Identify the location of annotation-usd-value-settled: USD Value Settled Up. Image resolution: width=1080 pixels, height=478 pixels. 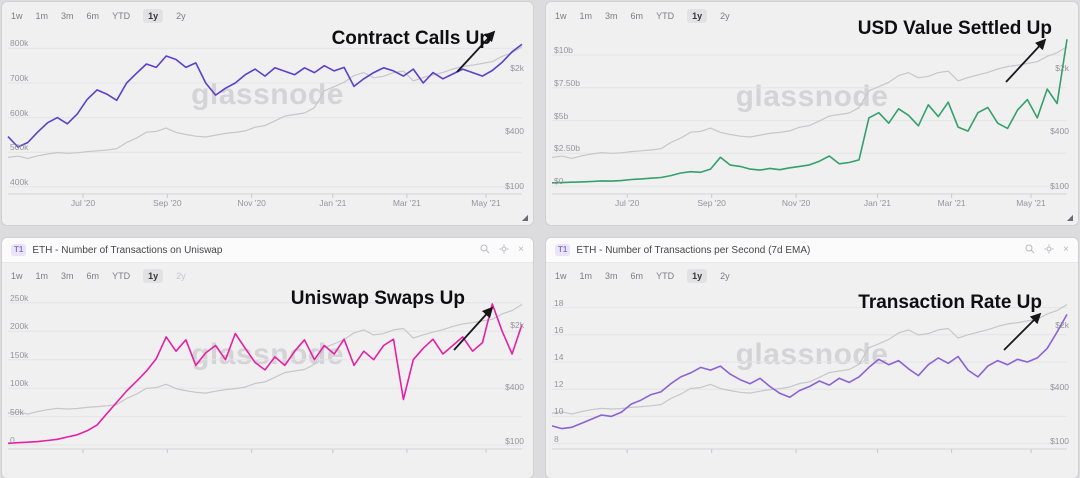
(954, 28).